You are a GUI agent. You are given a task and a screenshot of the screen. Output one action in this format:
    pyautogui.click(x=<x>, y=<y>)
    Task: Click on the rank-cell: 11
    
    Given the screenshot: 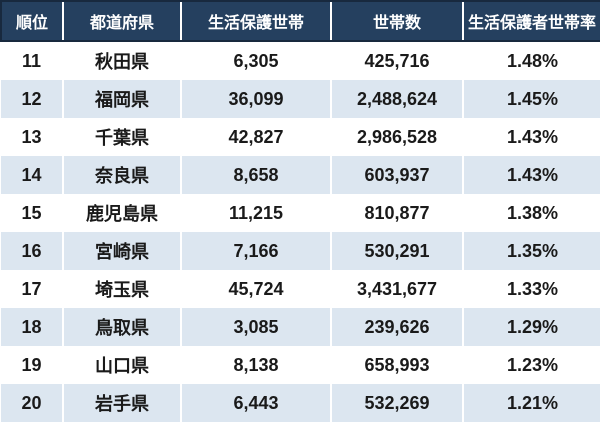 What is the action you would take?
    pyautogui.click(x=32, y=60)
    